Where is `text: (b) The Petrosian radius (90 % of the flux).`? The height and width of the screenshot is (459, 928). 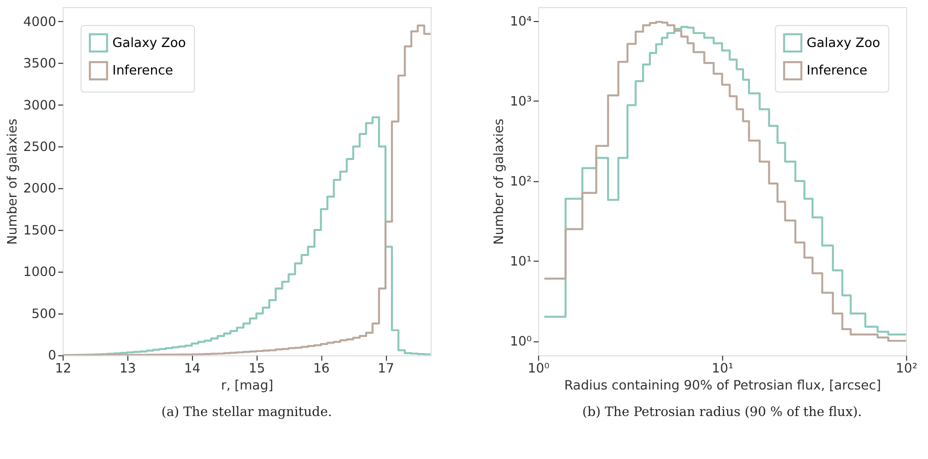
text: (b) The Petrosian radius (90 % of the flux). is located at coordinates (722, 412).